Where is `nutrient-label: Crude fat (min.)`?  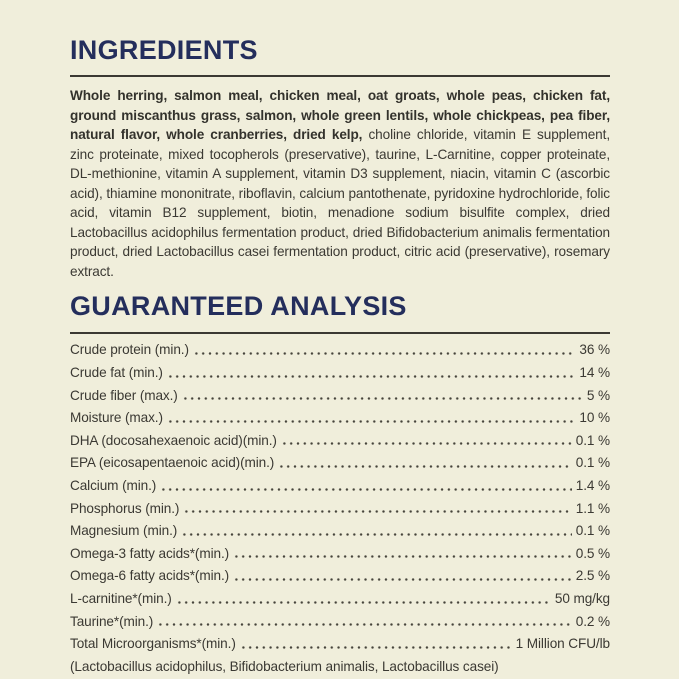 nutrient-label: Crude fat (min.) is located at coordinates (116, 373).